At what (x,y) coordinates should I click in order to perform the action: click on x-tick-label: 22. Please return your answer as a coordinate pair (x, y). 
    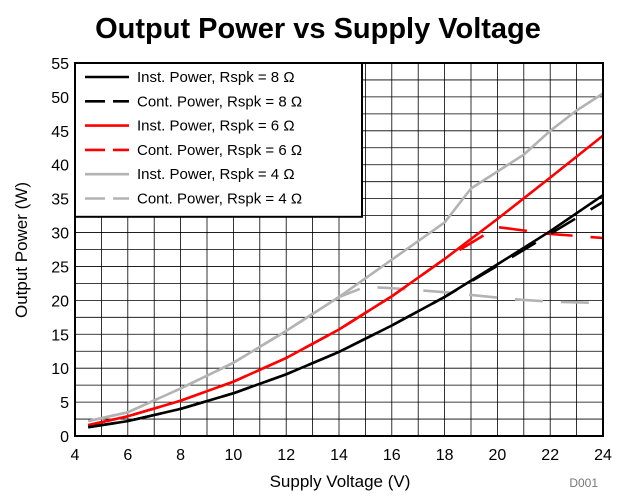
    Looking at the image, I should click on (550, 455).